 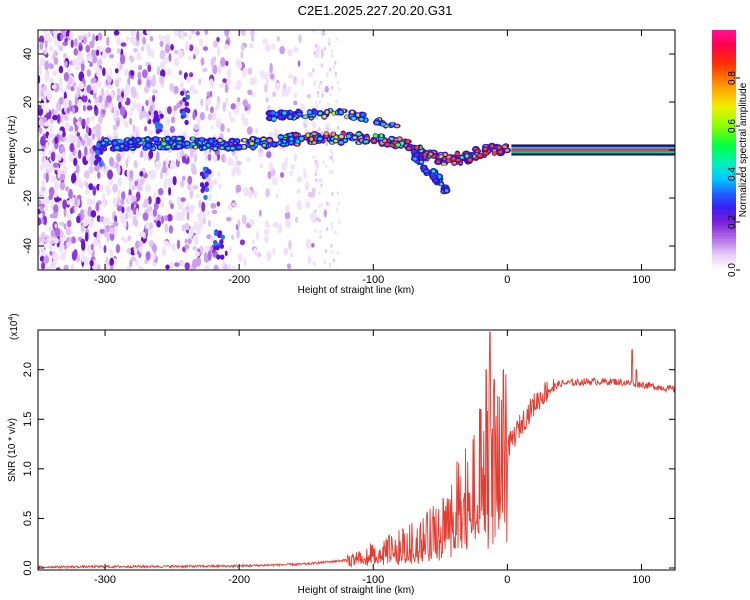 I want to click on snr-x-tick-label: -200, so click(x=239, y=580).